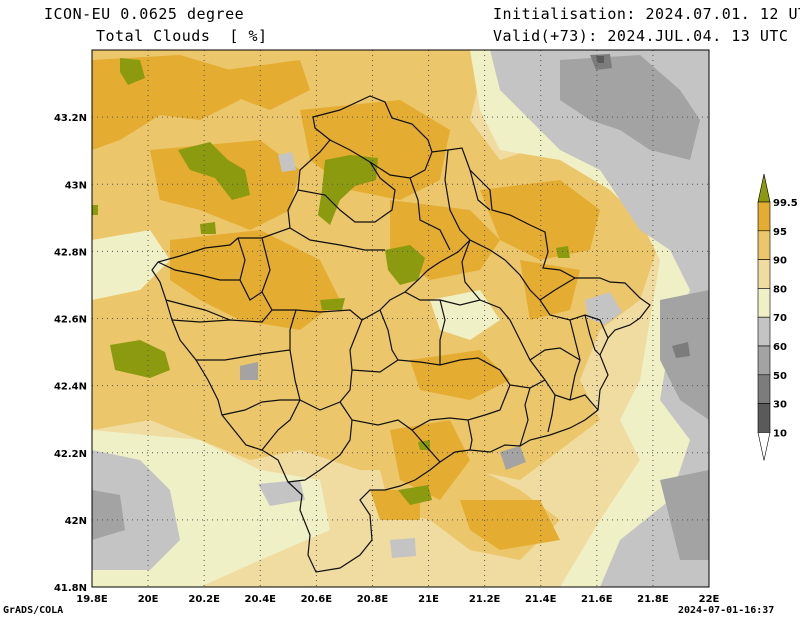  What do you see at coordinates (726, 610) in the screenshot?
I see `timestamp-label: 2024-07-01-16:37` at bounding box center [726, 610].